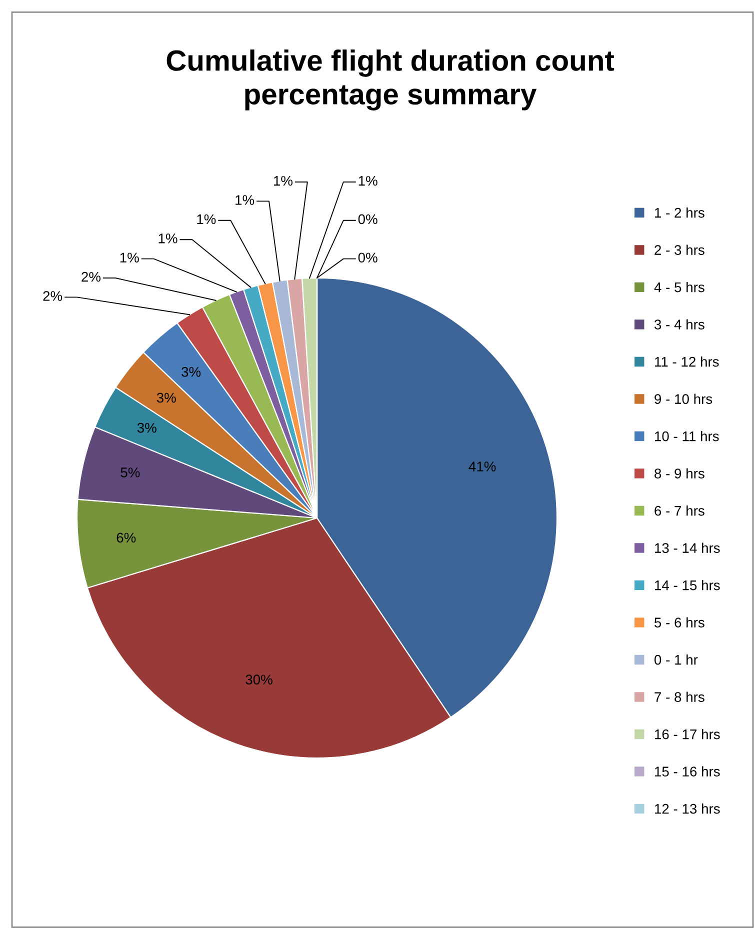 This screenshot has height=929, width=755. Describe the element at coordinates (687, 585) in the screenshot. I see `legend-label: 14 - 15 hrs` at that location.